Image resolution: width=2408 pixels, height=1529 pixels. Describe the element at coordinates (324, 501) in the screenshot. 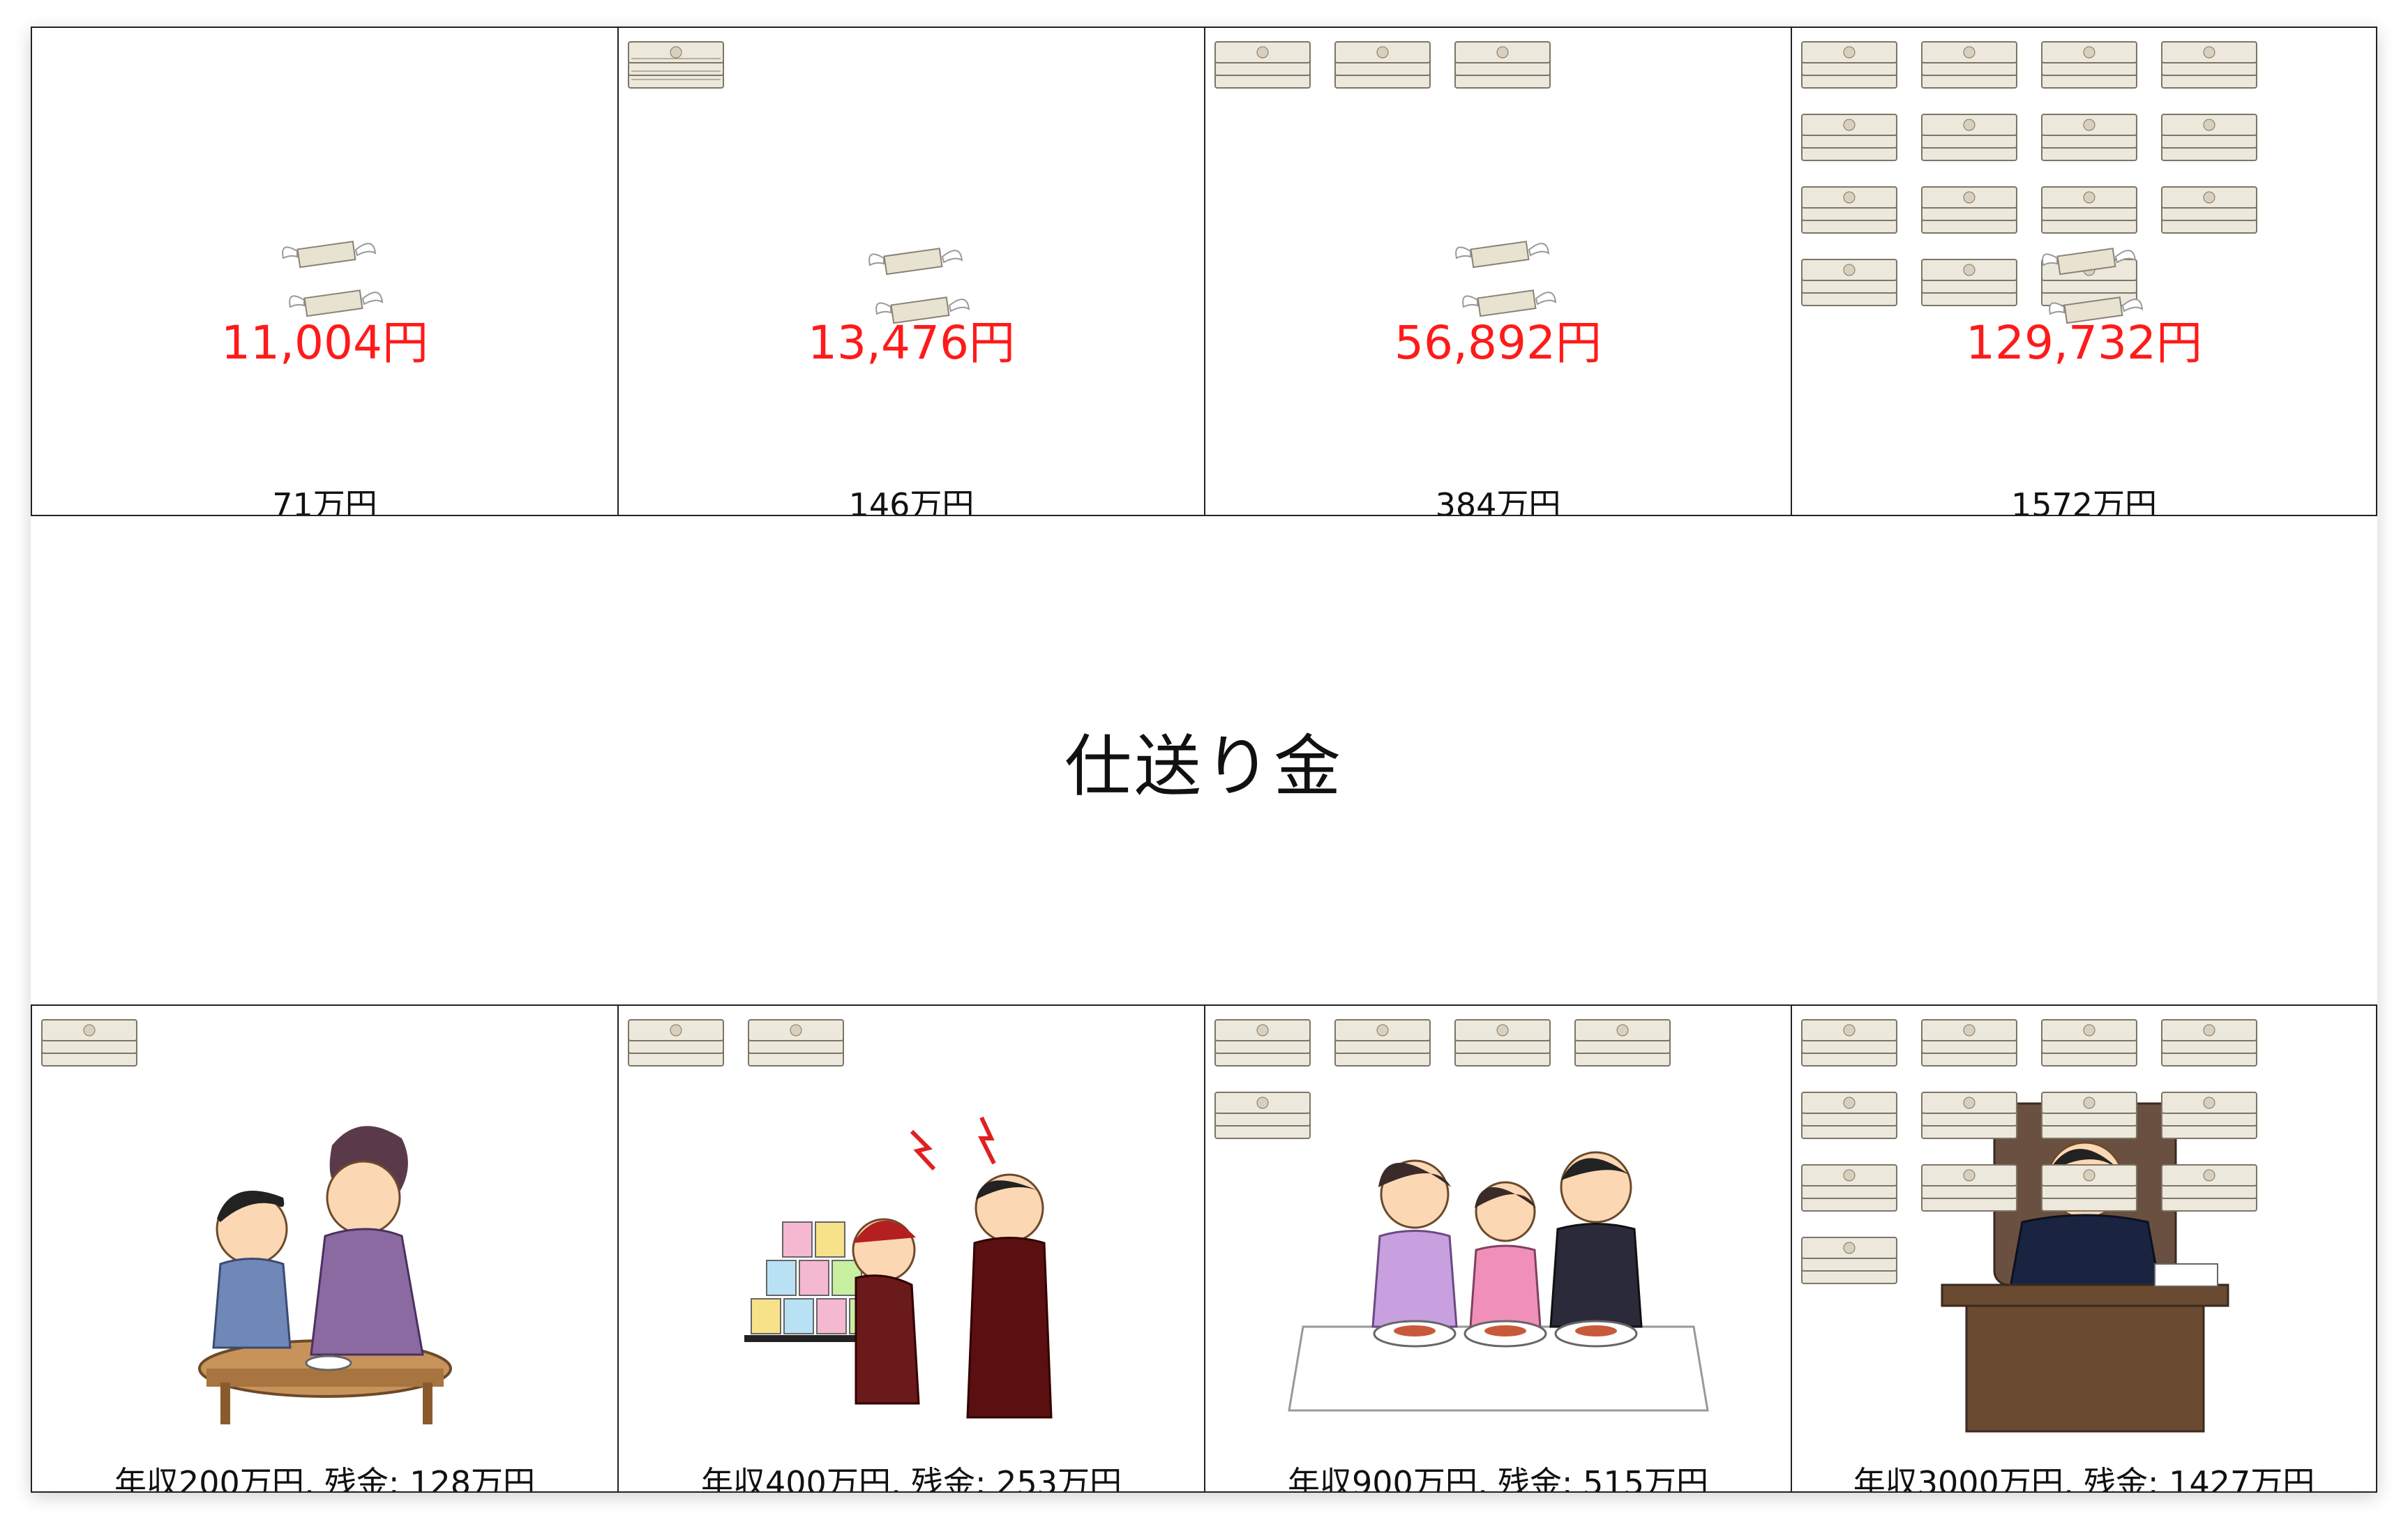

I see `income-caption: 71万円` at that location.